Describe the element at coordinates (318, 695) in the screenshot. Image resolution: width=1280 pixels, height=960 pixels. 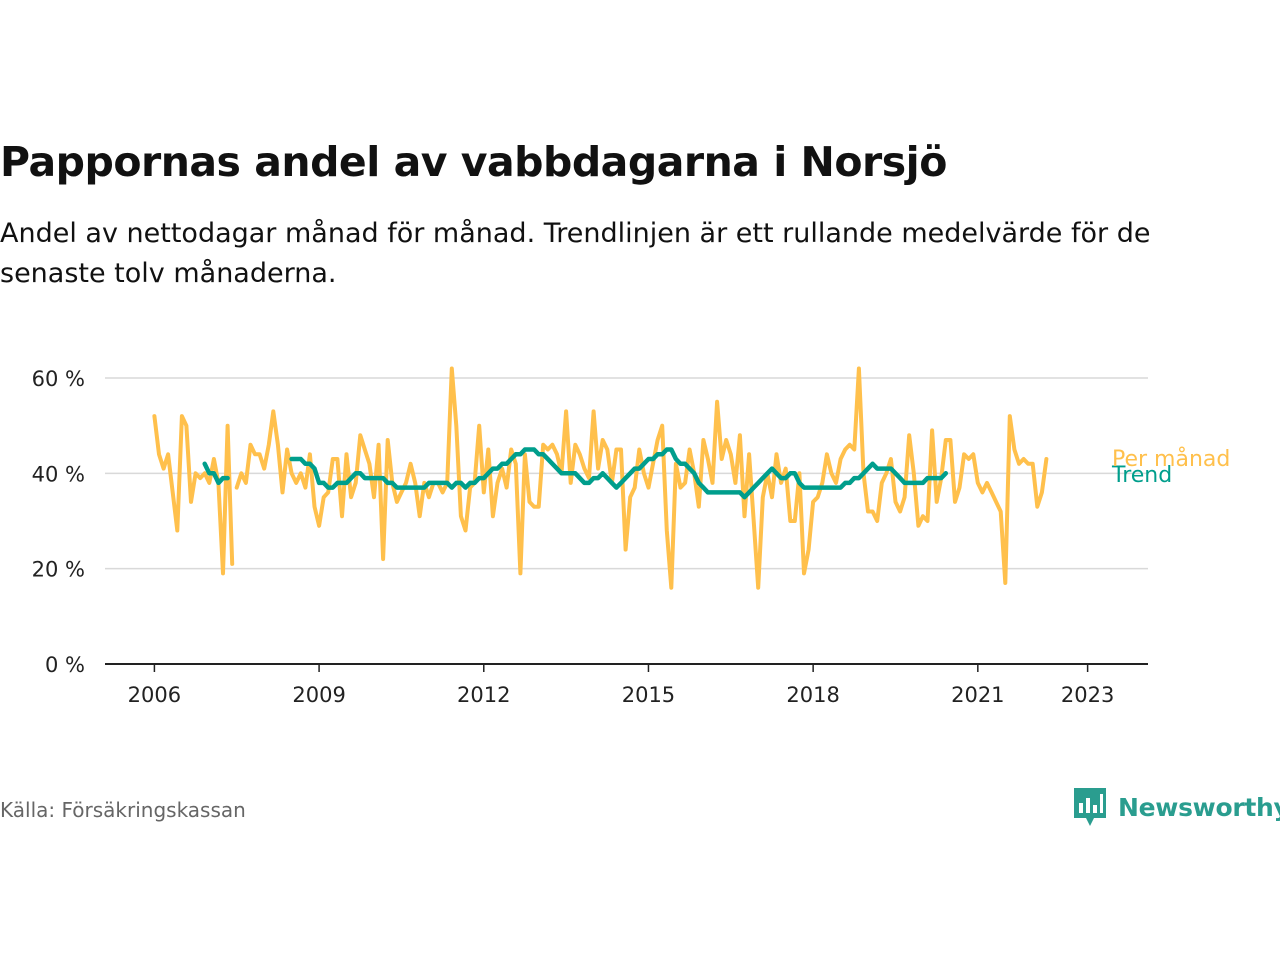
I see `x-tick-label: 2009` at that location.